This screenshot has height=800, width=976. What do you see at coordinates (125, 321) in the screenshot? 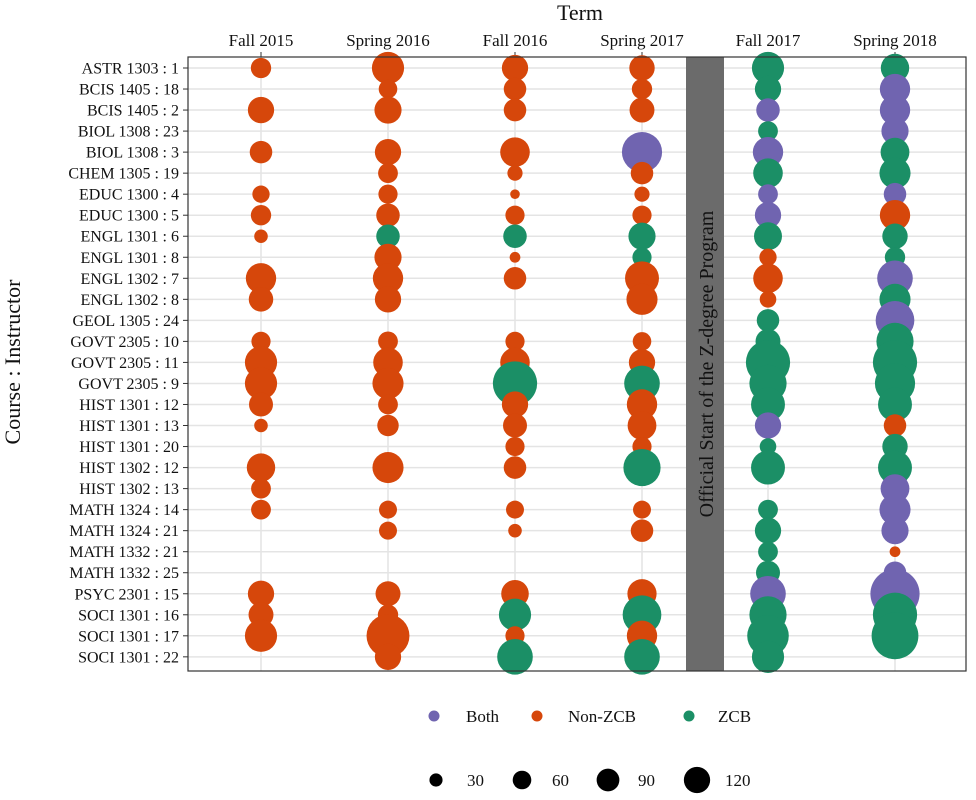
I see `y-tick-label-geol-1305-24: GEOL 1305 : 24` at bounding box center [125, 321].